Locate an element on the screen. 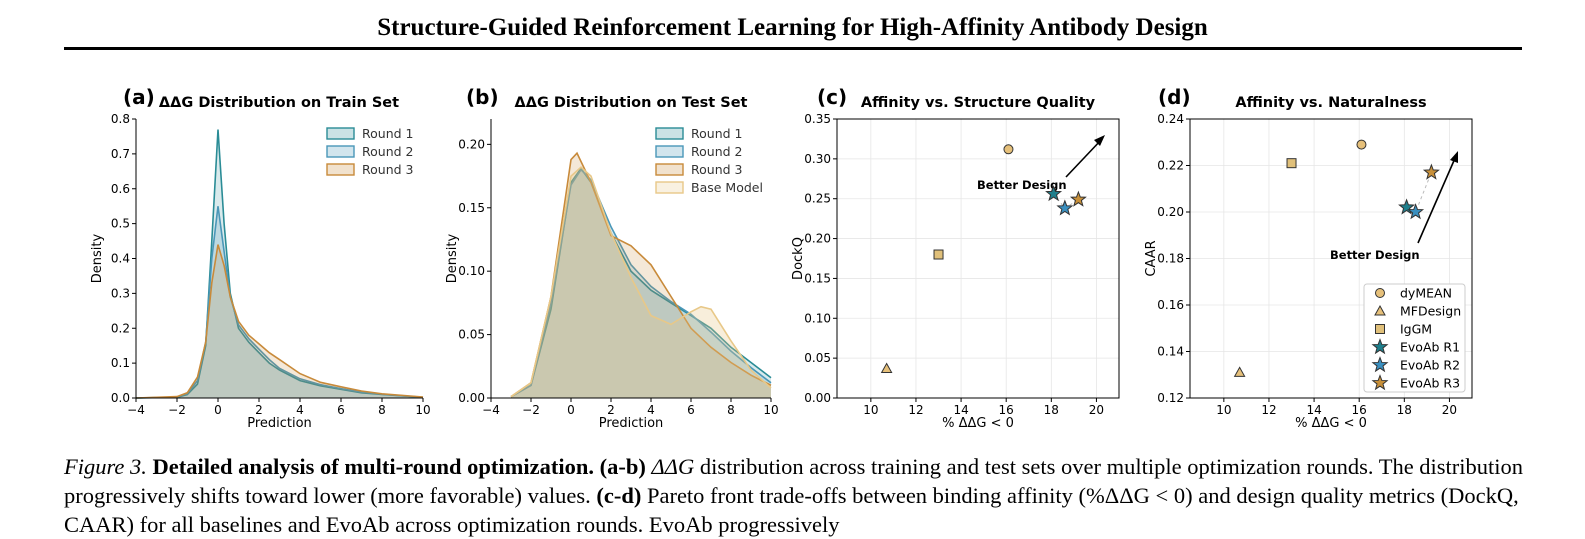 This screenshot has height=539, width=1585. y-tick-label: 0.8 is located at coordinates (120, 119).